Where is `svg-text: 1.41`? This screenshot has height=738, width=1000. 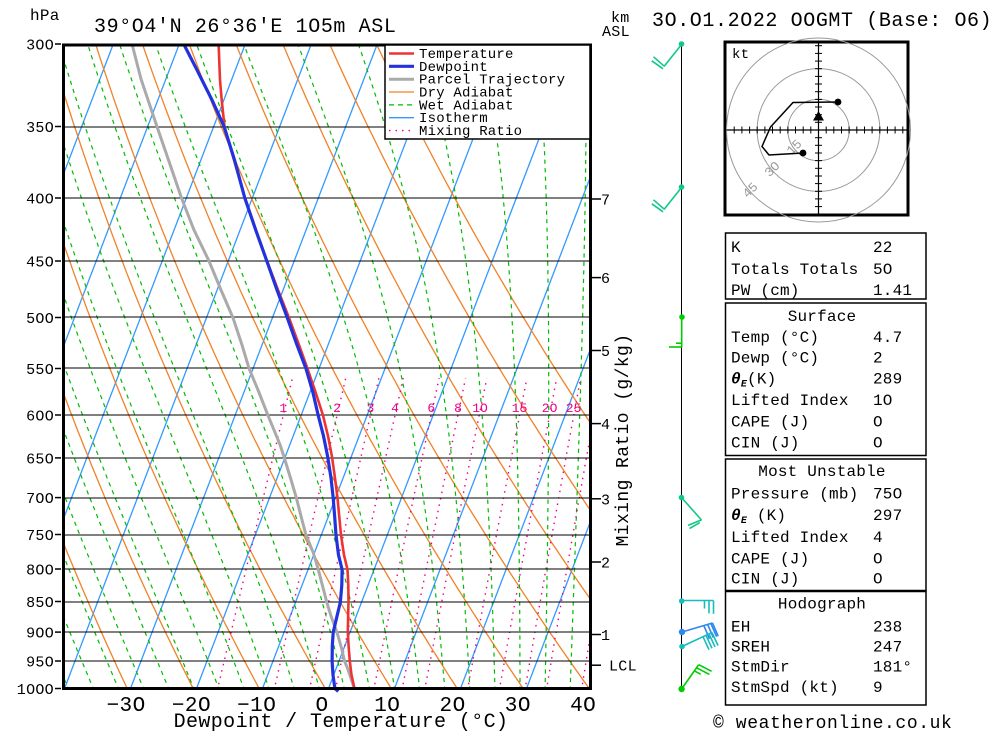 svg-text: 1.41 is located at coordinates (892, 291).